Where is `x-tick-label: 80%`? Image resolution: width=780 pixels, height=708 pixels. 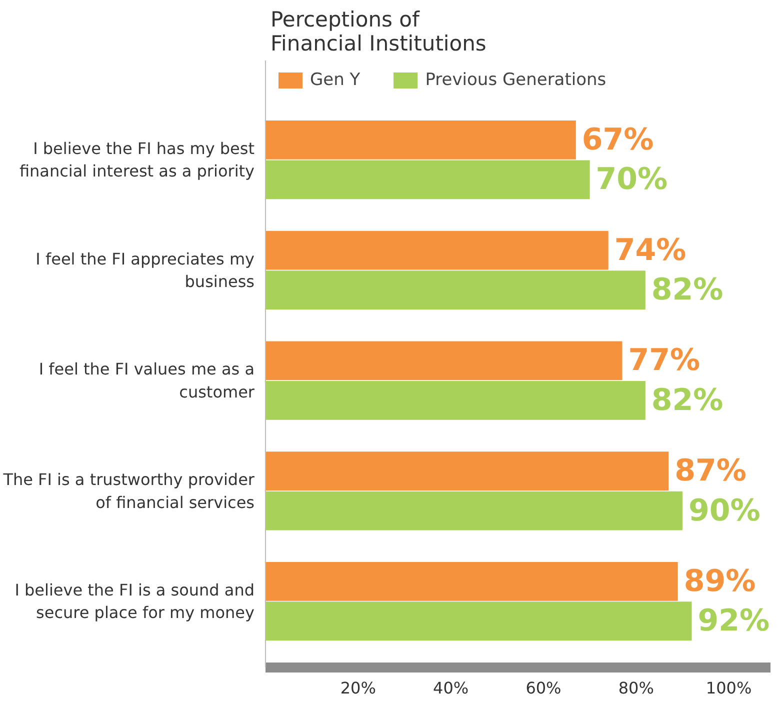 x-tick-label: 80% is located at coordinates (636, 688).